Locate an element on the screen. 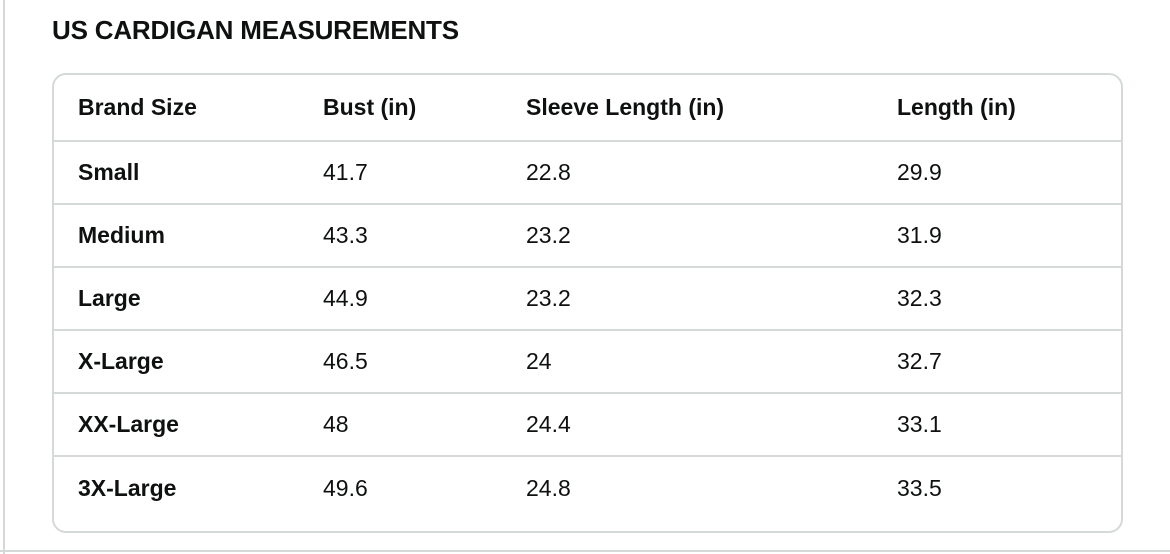 Image resolution: width=1170 pixels, height=554 pixels. length-cell: 31.9 is located at coordinates (997, 235).